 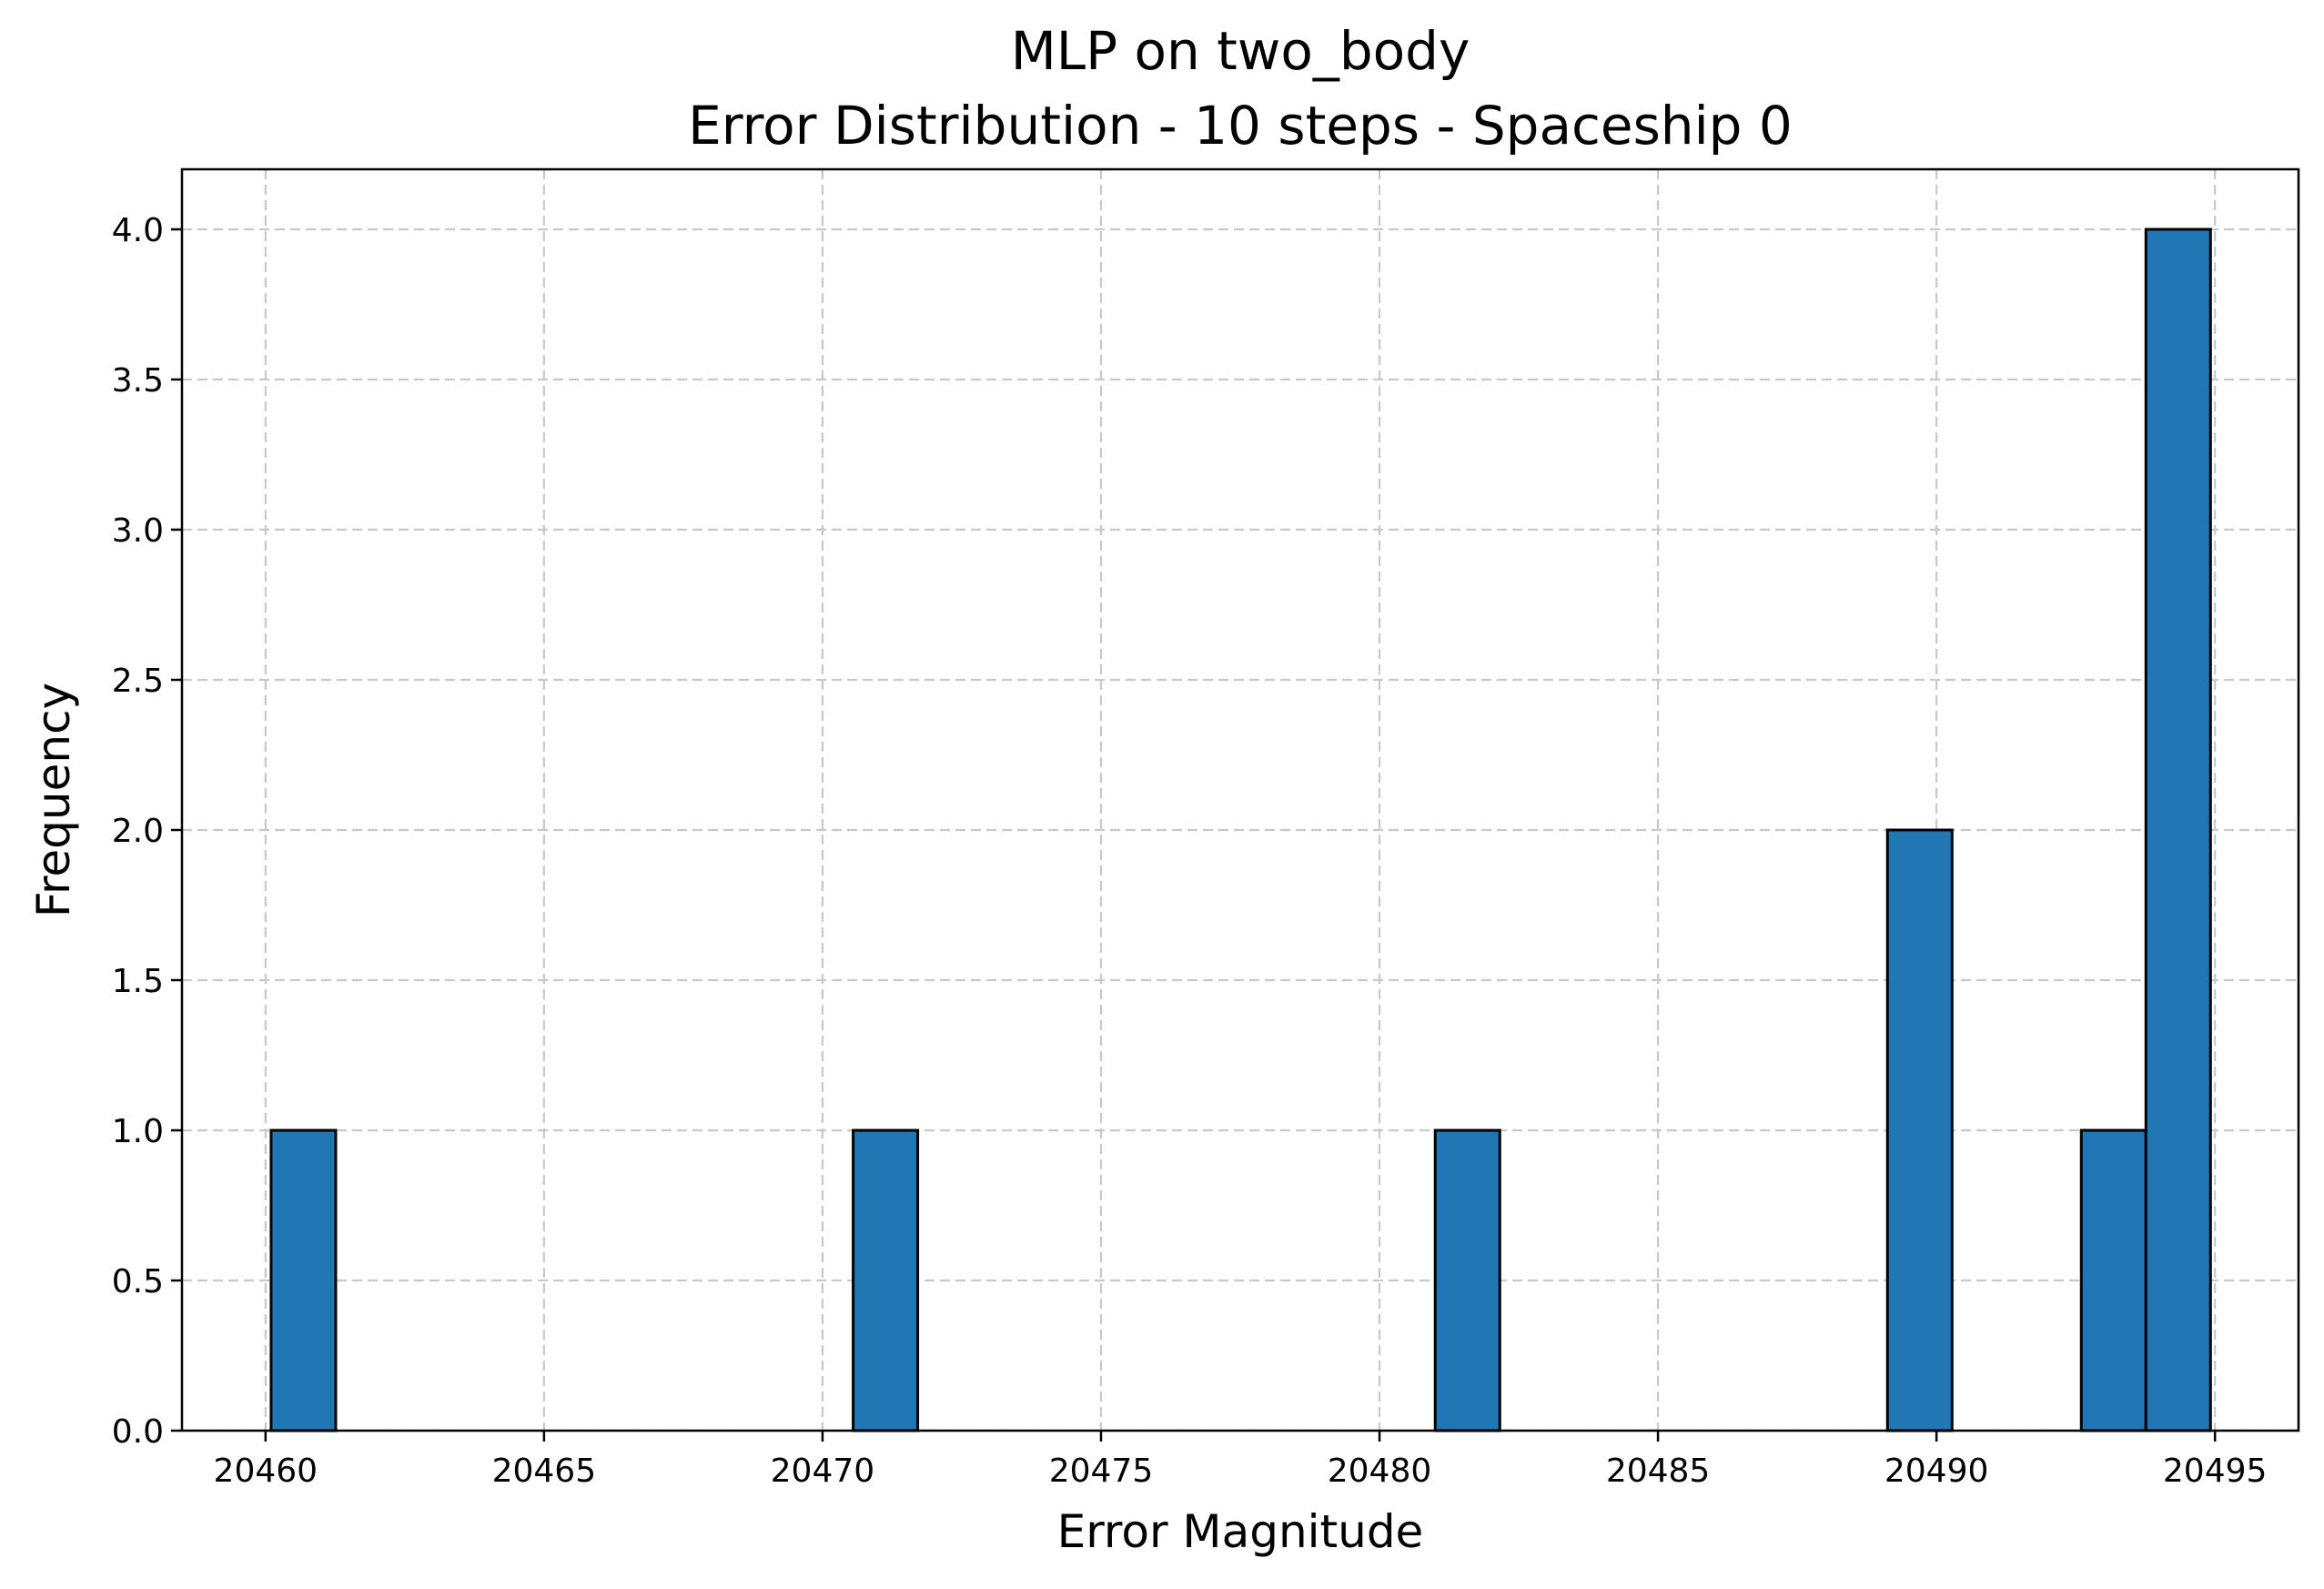 What do you see at coordinates (138, 1131) in the screenshot?
I see `y-tick-label: 1.0` at bounding box center [138, 1131].